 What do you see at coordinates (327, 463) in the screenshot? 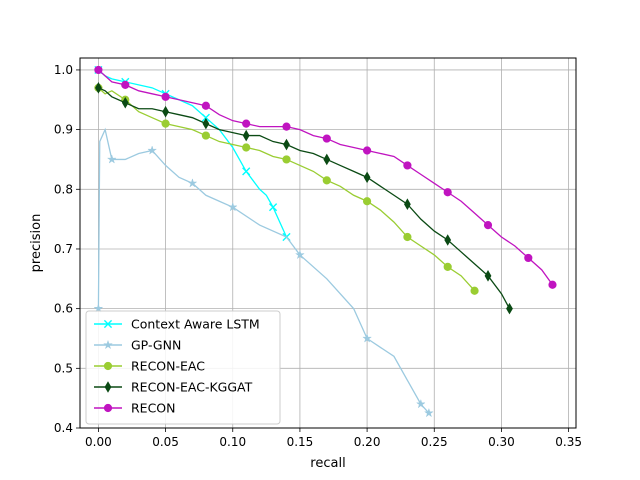
I see `x-axis-label: recall` at bounding box center [327, 463].